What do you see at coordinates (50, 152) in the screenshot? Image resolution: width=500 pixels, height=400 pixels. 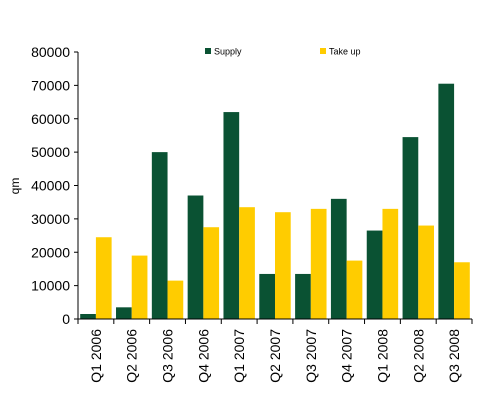 I see `y-tick-label: 50000` at bounding box center [50, 152].